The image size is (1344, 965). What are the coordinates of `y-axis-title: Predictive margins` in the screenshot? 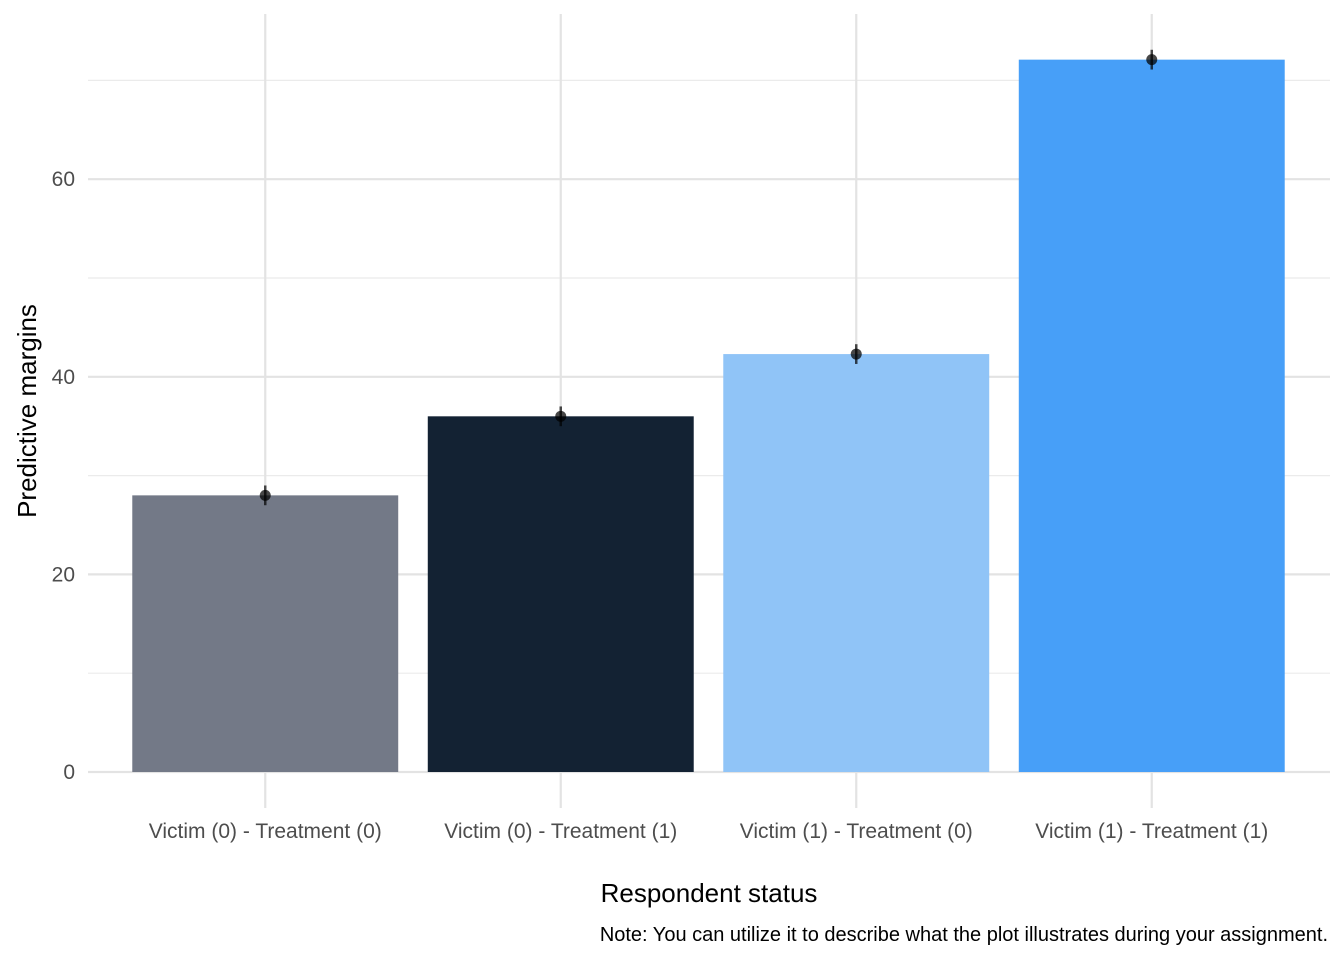 It's located at (27, 411).